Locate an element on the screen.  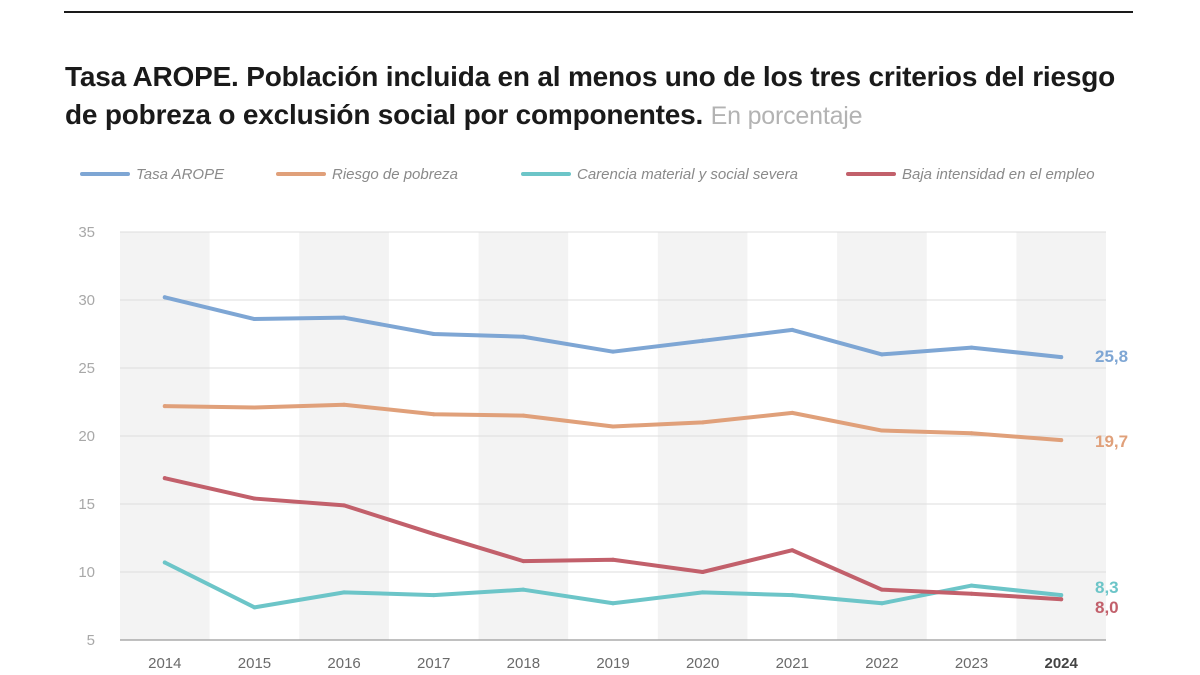
y-tick-label: 30 is located at coordinates (86, 300).